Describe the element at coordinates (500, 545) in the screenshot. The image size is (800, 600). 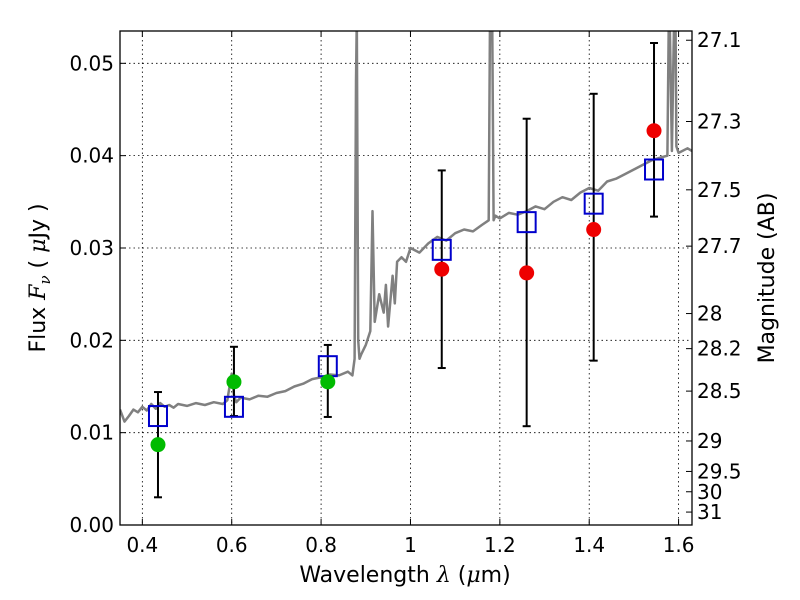
I see `x-tick-label: 1.2` at that location.